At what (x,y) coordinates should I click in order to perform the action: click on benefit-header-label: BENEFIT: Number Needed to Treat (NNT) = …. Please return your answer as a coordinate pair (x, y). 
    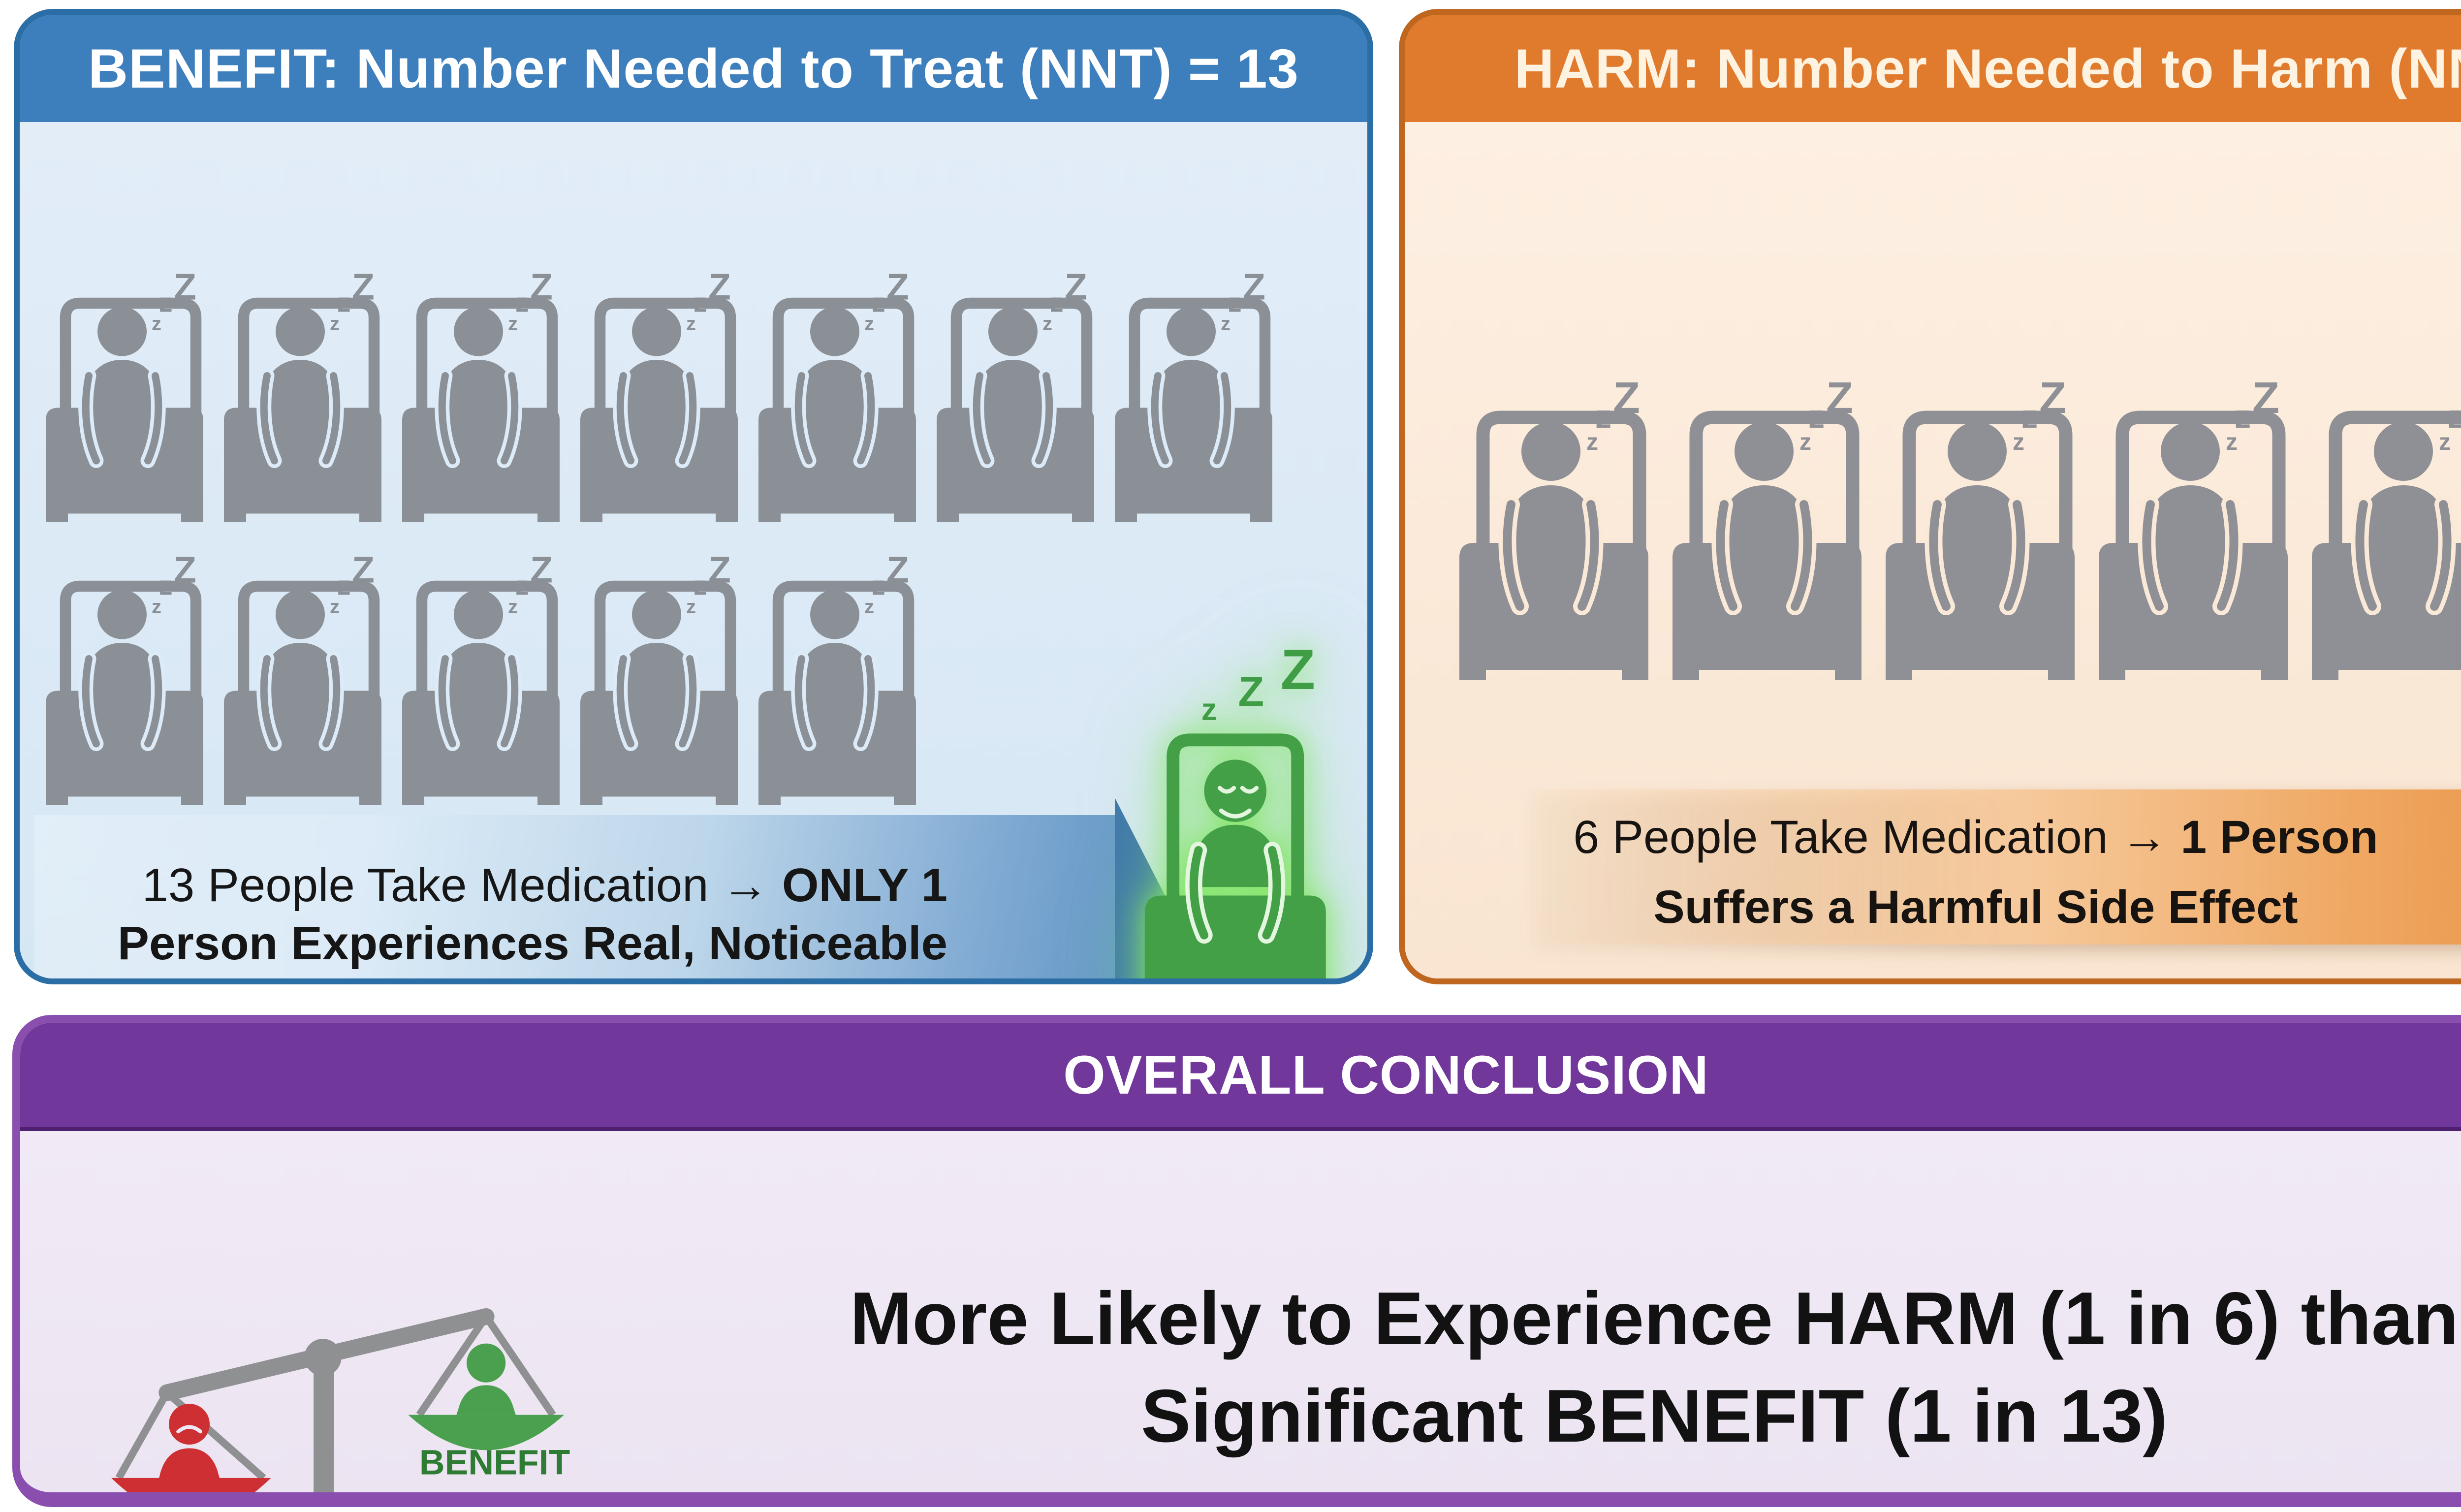
    Looking at the image, I should click on (693, 68).